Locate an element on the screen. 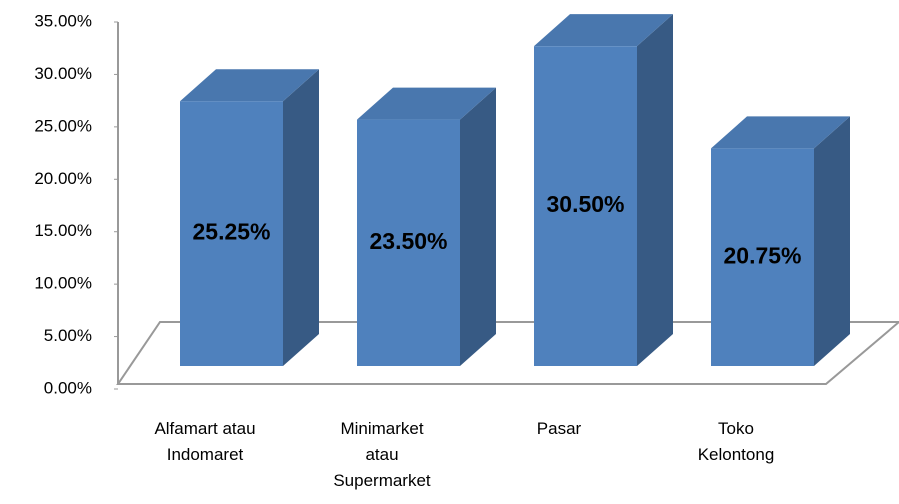 The height and width of the screenshot is (504, 899). data-label: 30.50% is located at coordinates (585, 204).